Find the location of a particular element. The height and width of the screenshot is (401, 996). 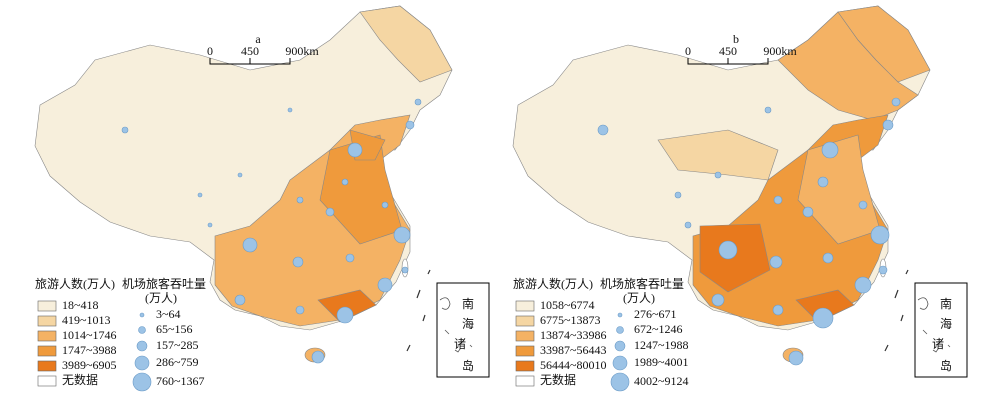

legend-label: 65~156 is located at coordinates (174, 329).